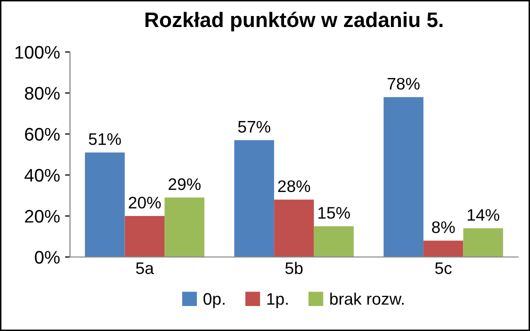 The height and width of the screenshot is (331, 530). What do you see at coordinates (443, 268) in the screenshot?
I see `x-tick-label: 5c` at bounding box center [443, 268].